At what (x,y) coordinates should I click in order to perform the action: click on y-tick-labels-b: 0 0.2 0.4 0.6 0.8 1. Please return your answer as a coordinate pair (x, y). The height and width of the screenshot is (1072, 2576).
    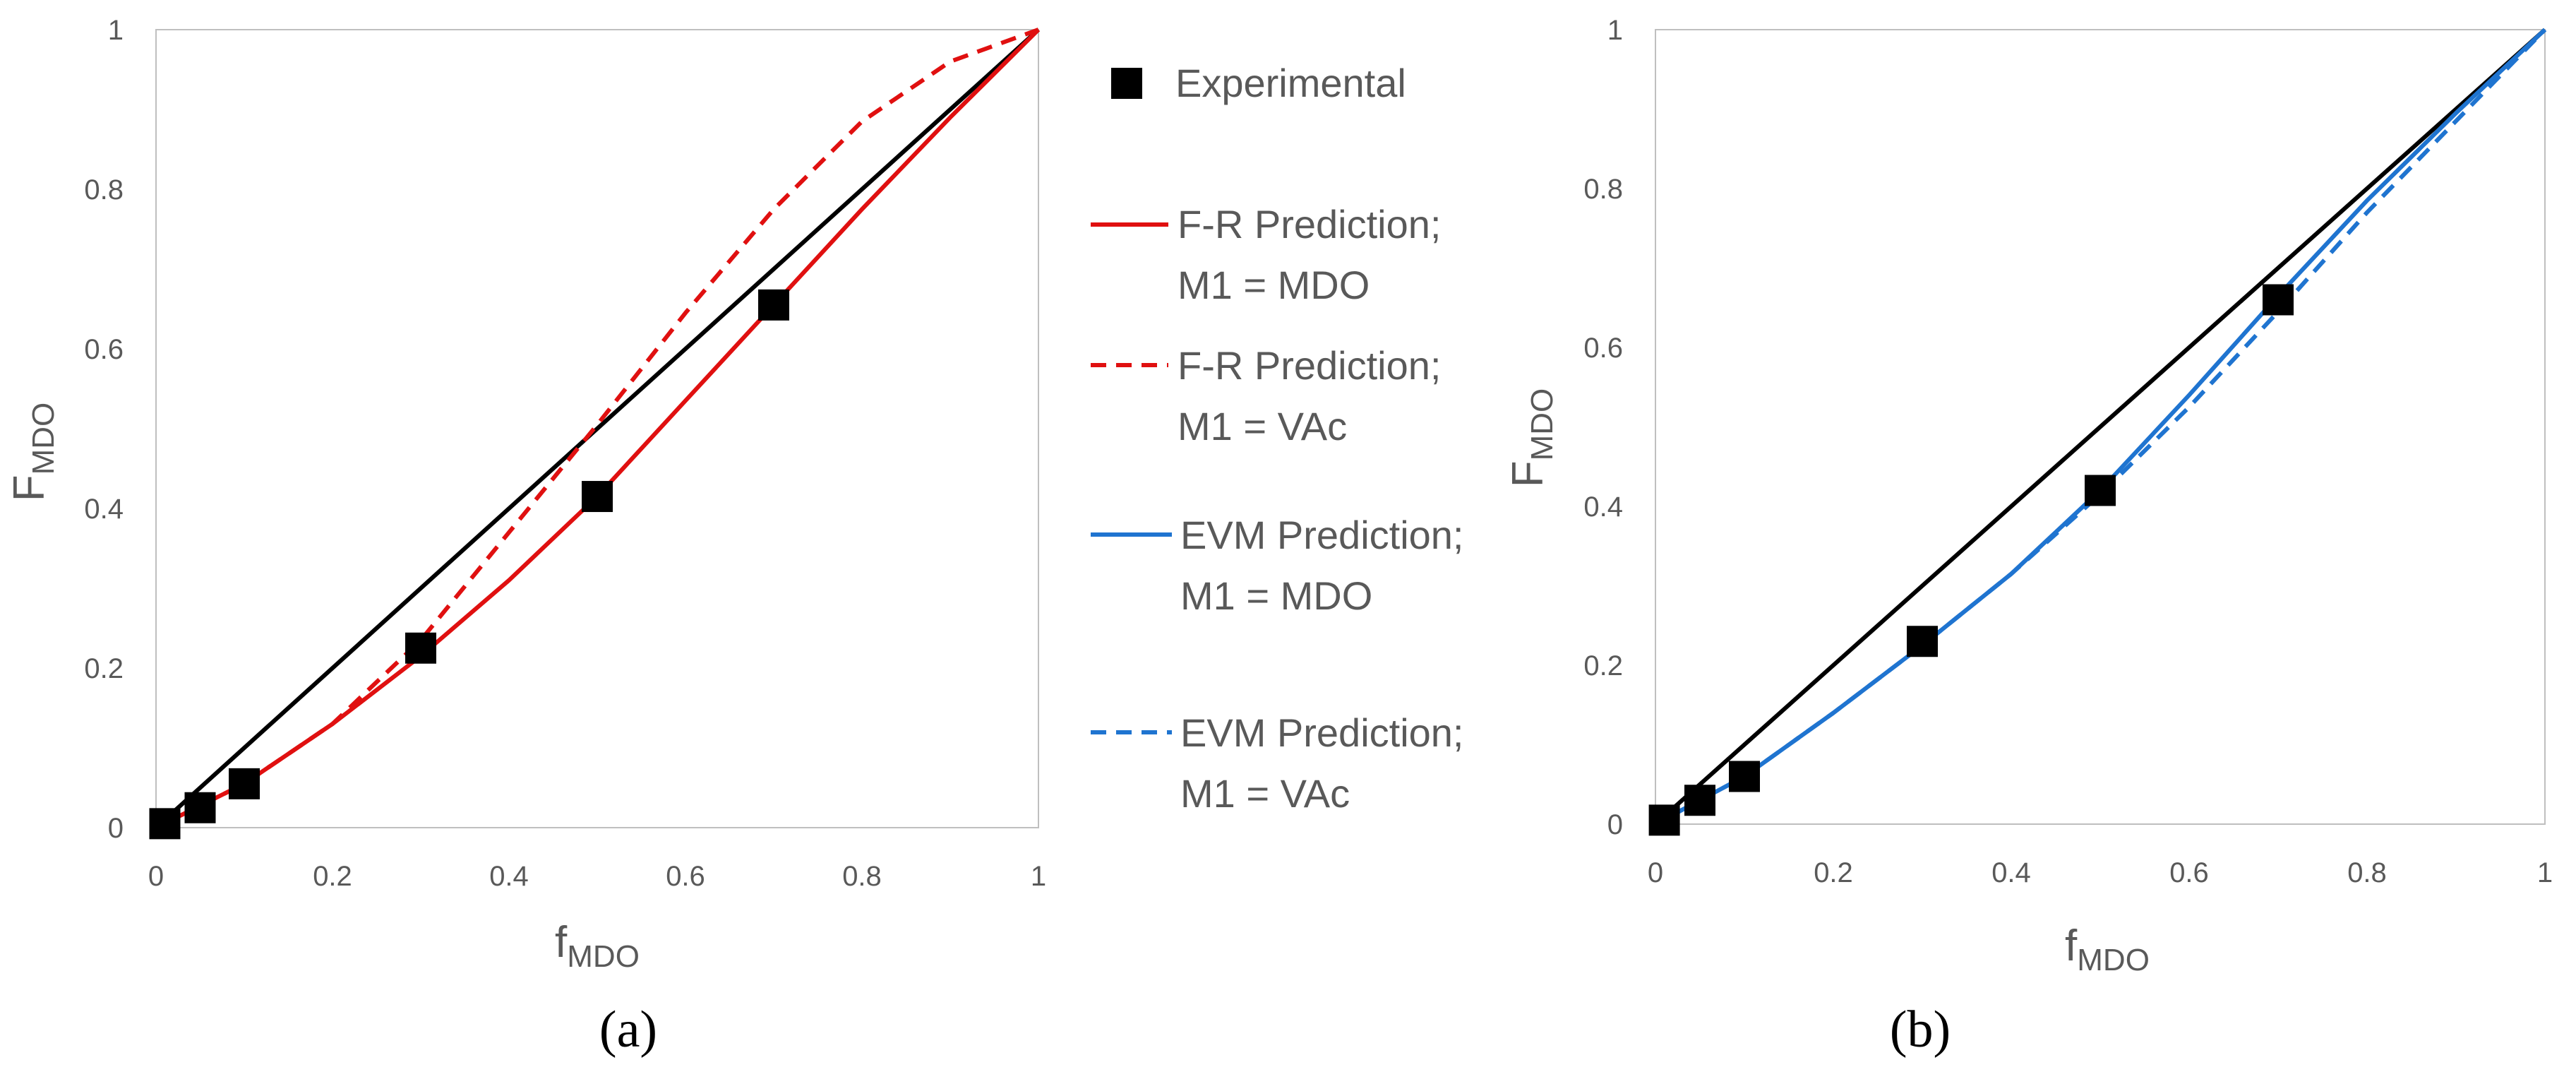
    Looking at the image, I should click on (1603, 427).